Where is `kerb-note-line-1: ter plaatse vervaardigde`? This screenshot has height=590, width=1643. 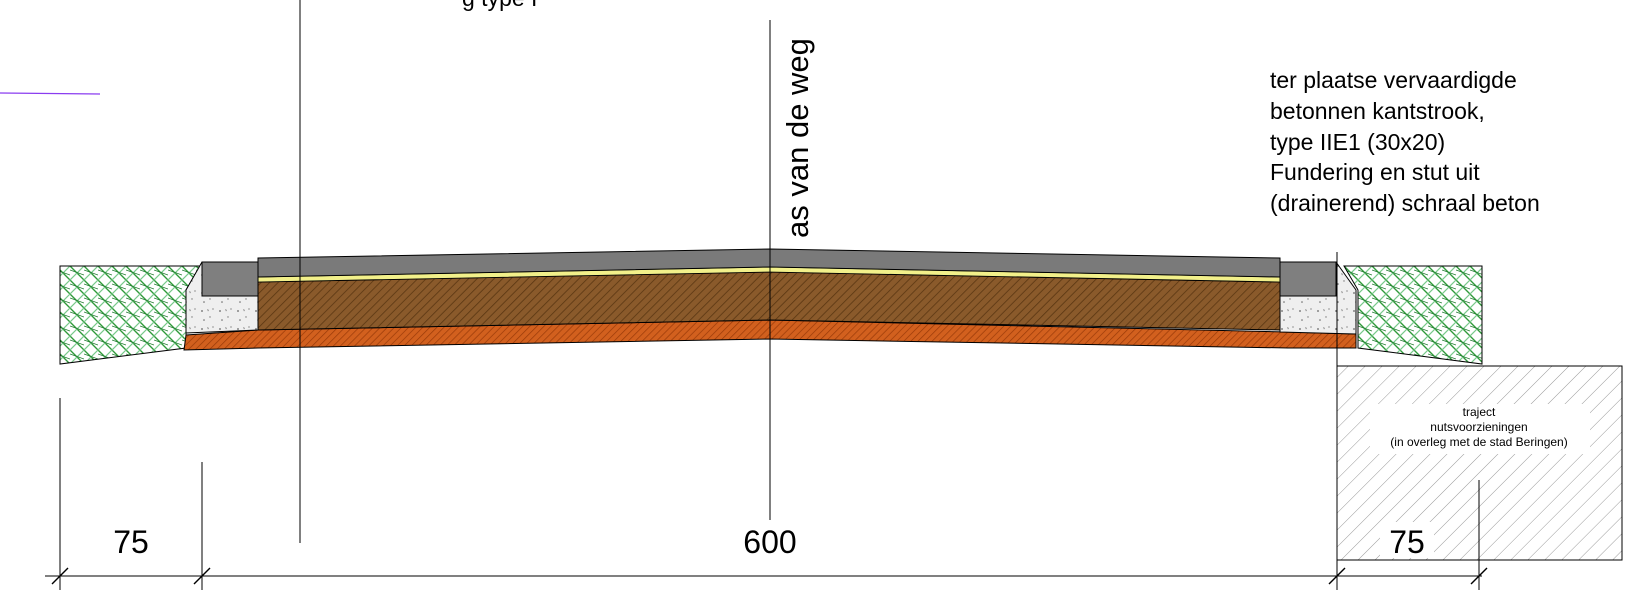
kerb-note-line-1: ter plaatse vervaardigde is located at coordinates (1393, 80).